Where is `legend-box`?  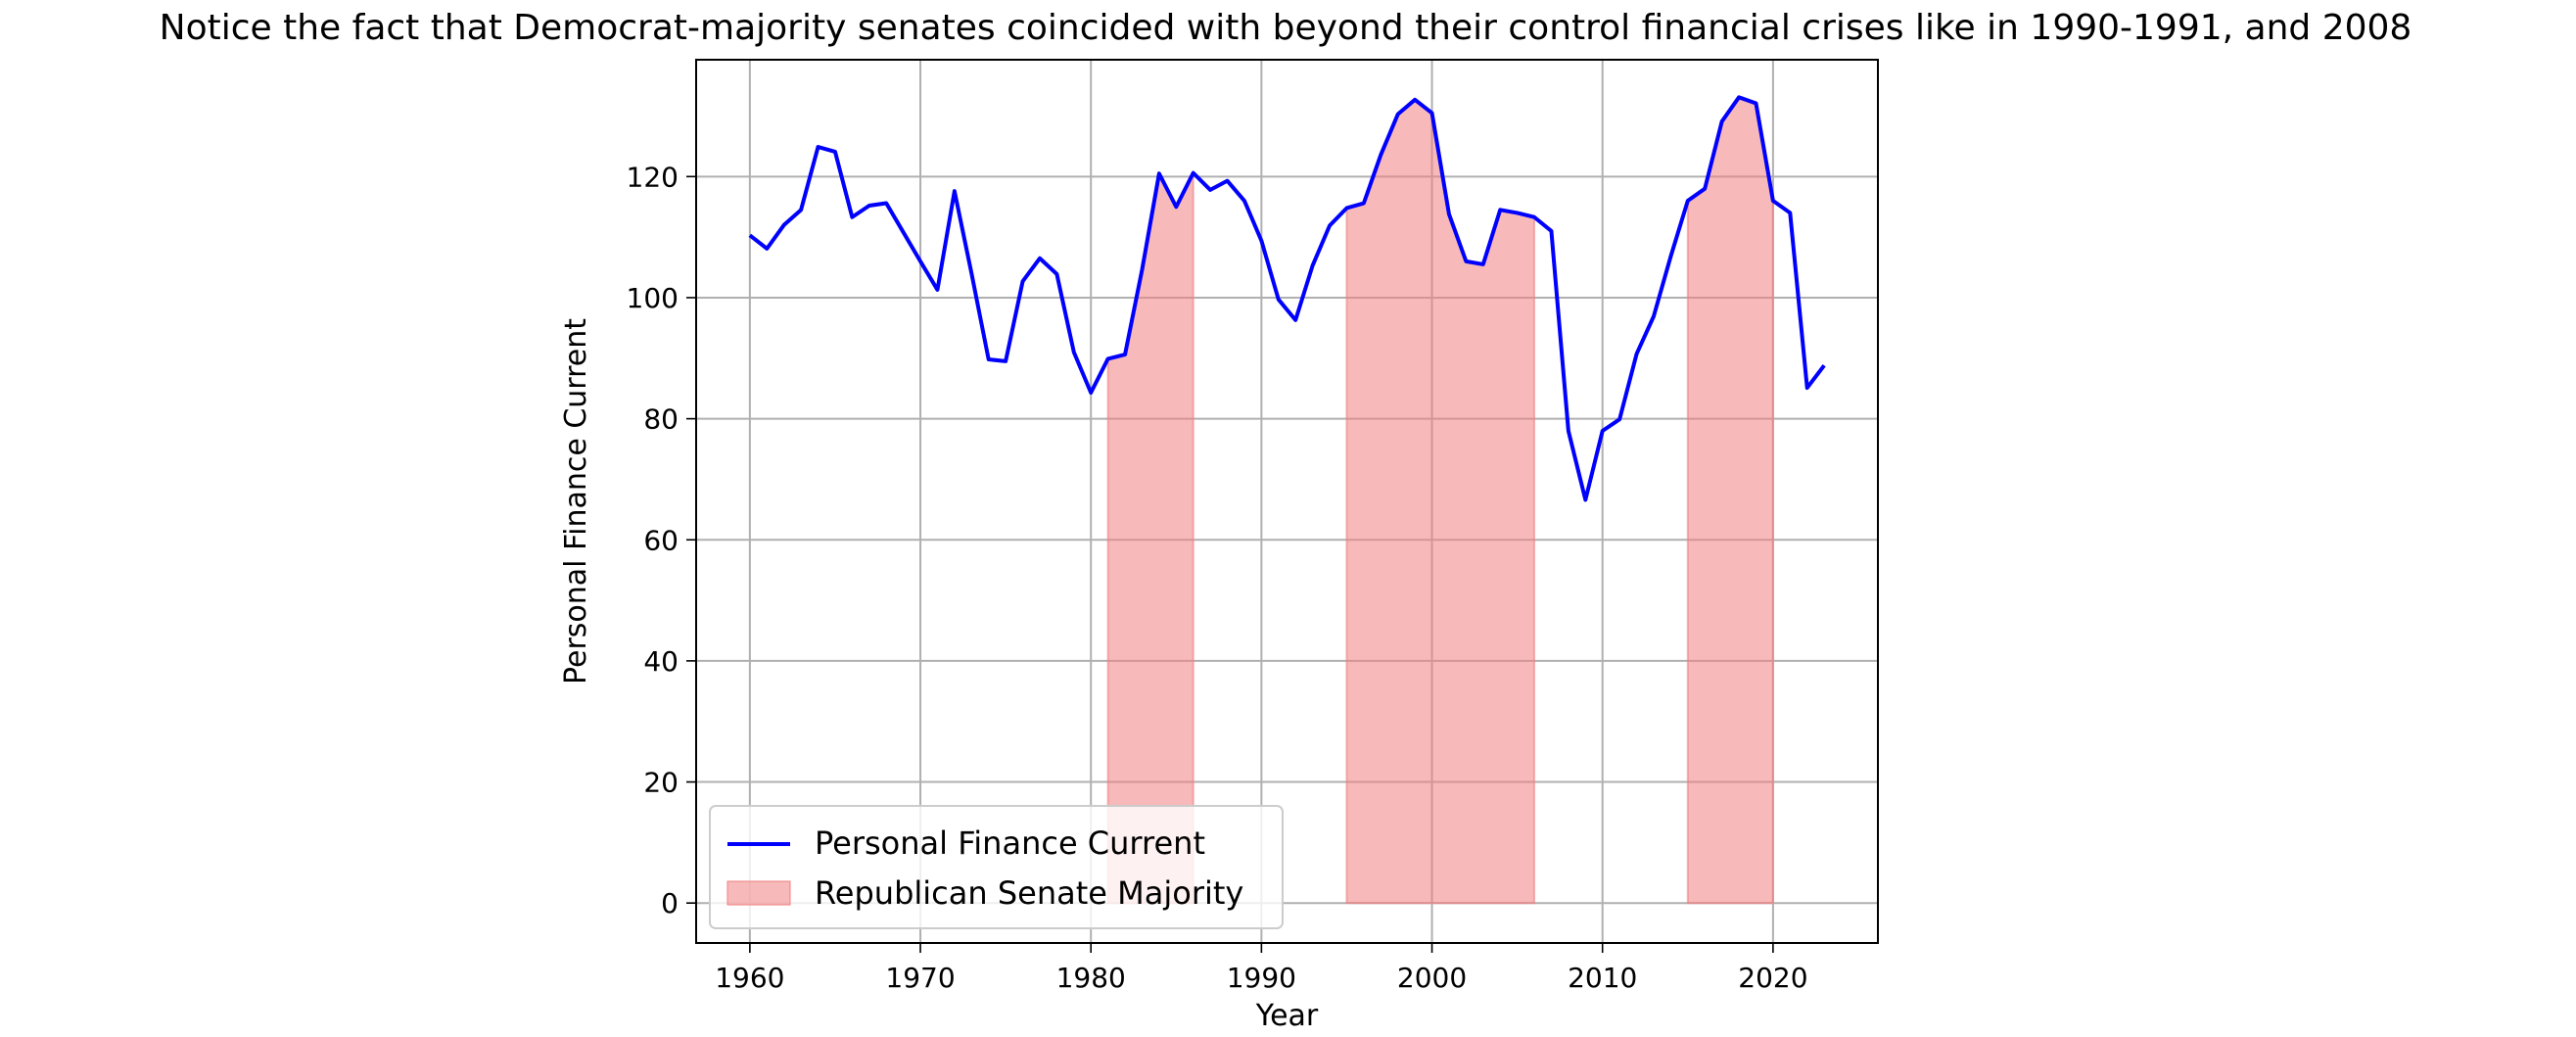 legend-box is located at coordinates (997, 867).